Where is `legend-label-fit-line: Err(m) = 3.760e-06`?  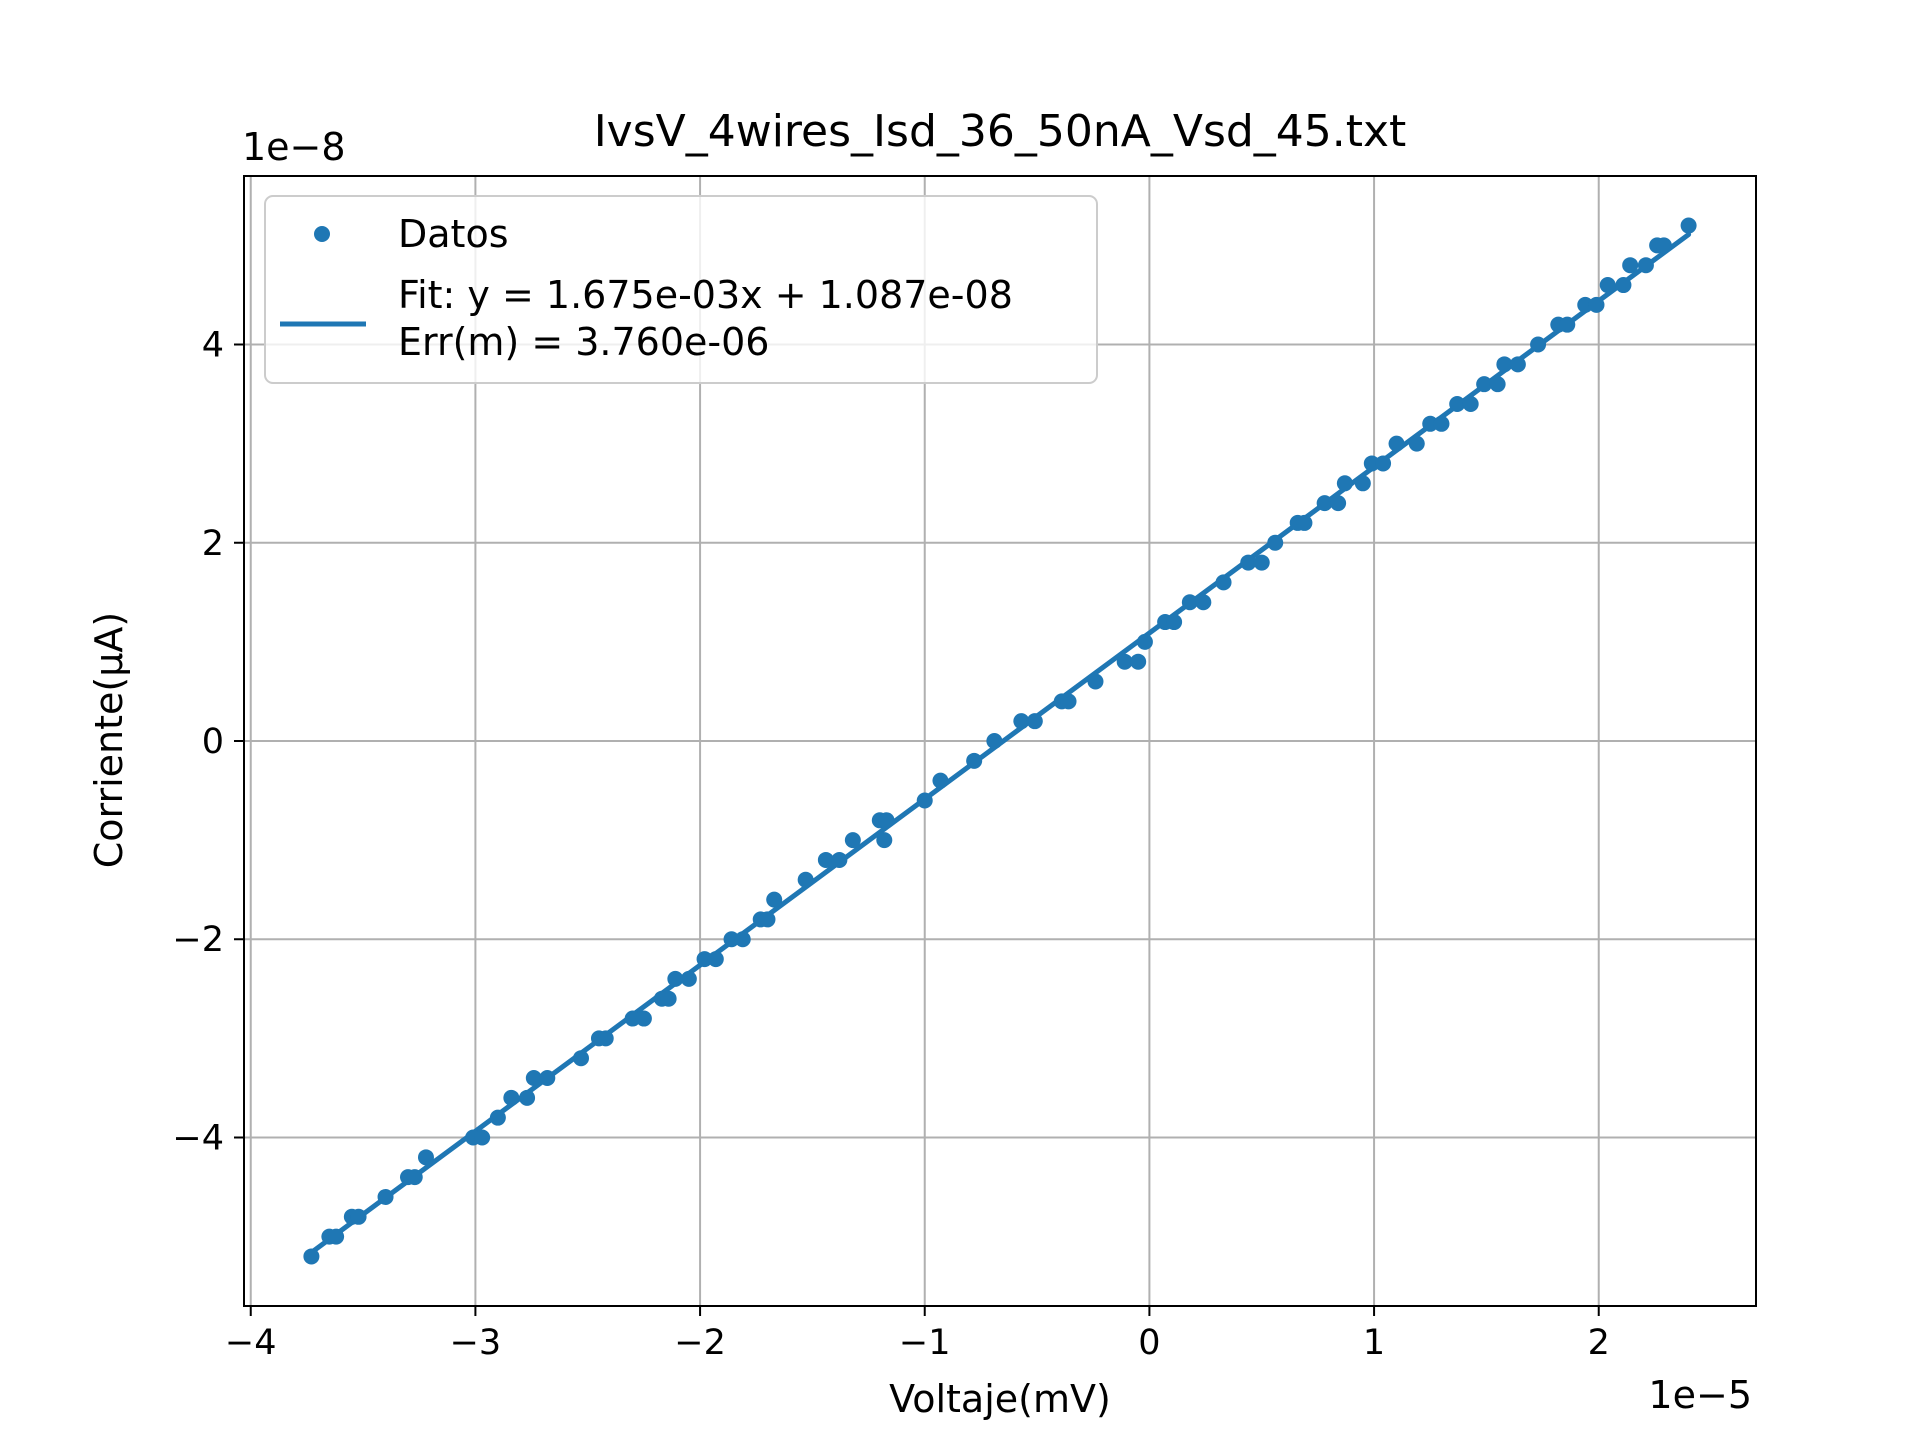 legend-label-fit-line: Err(m) = 3.760e-06 is located at coordinates (583, 342).